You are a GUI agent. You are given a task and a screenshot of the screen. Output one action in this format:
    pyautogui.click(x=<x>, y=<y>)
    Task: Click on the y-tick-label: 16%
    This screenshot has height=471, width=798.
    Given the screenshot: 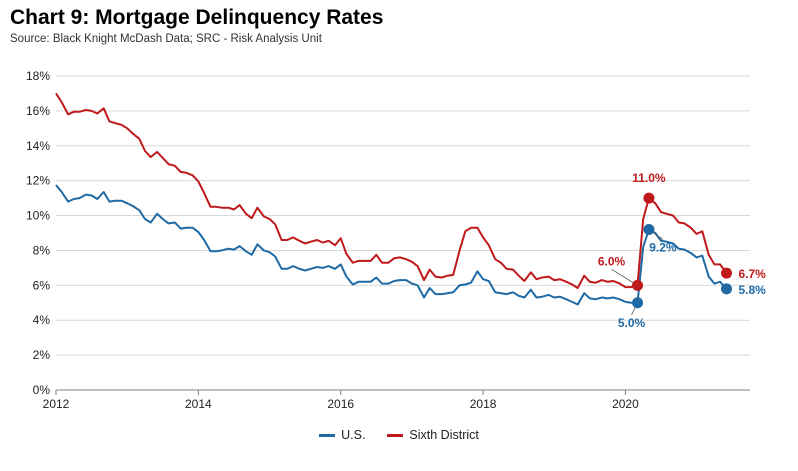 What is the action you would take?
    pyautogui.click(x=38, y=111)
    